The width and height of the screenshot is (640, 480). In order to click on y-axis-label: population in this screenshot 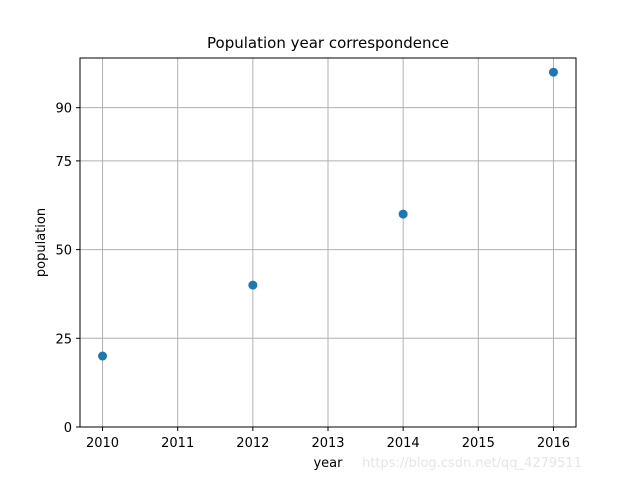, I will do `click(41, 242)`.